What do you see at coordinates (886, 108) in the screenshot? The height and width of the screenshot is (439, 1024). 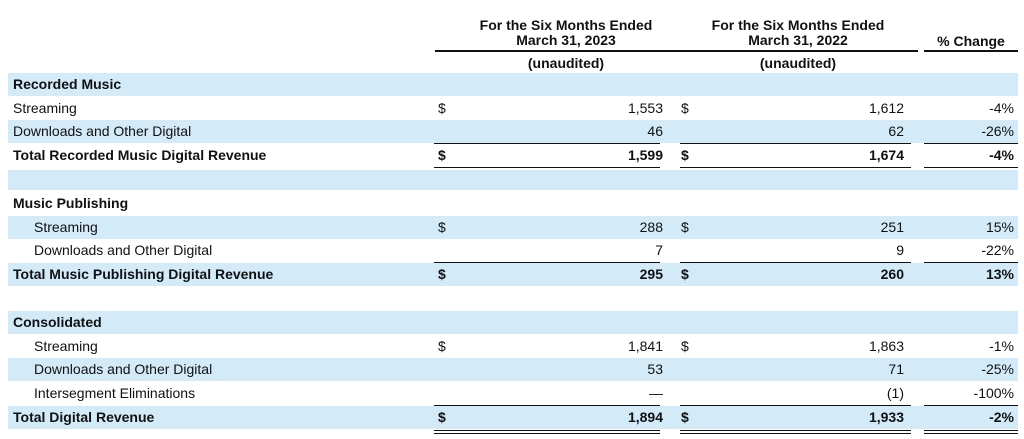 I see `value-2022: 1,612` at bounding box center [886, 108].